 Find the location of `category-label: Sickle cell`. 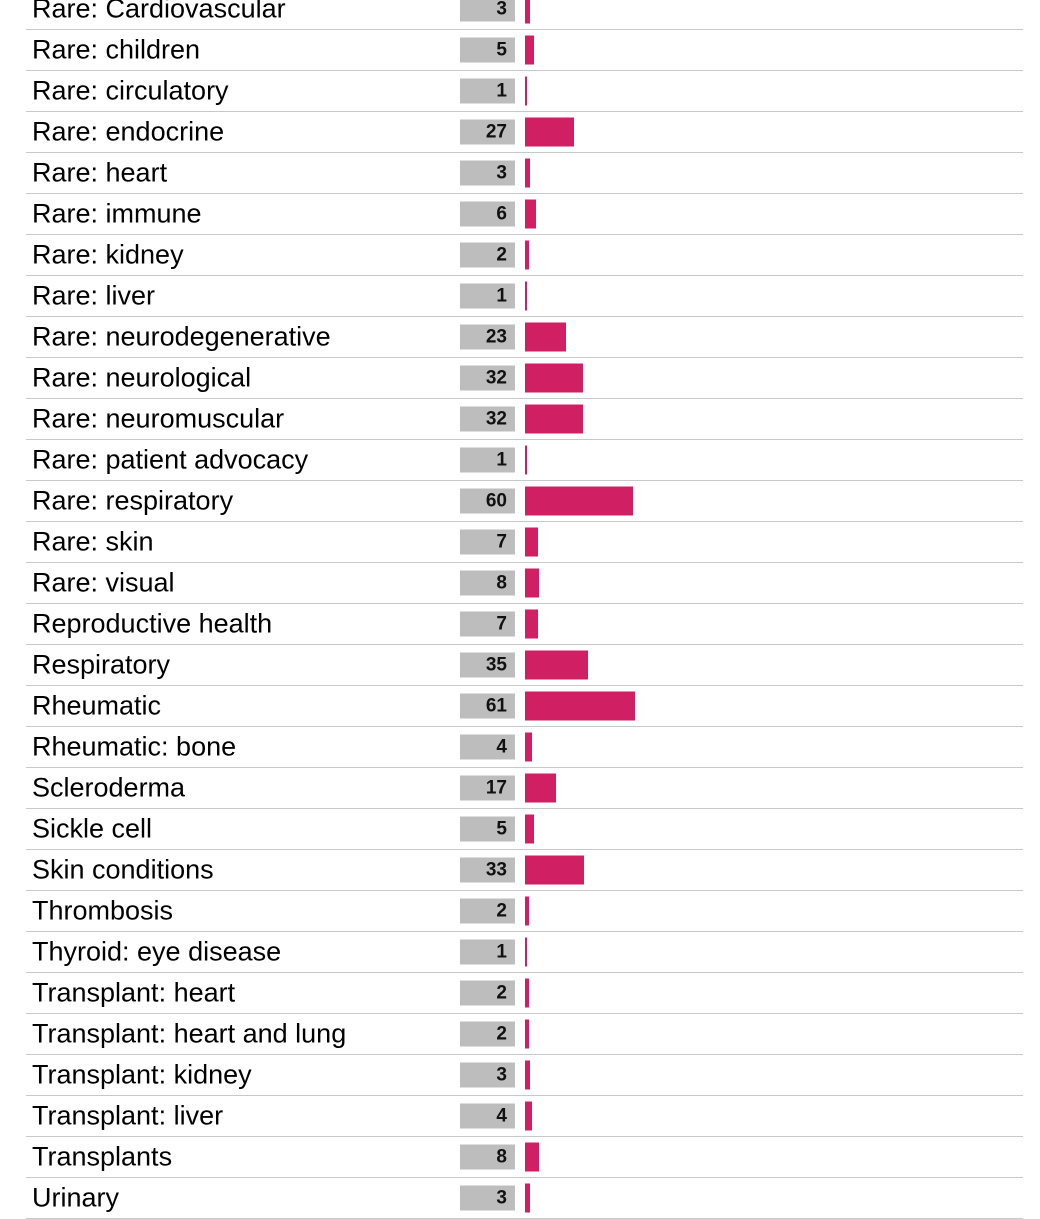

category-label: Sickle cell is located at coordinates (92, 828).